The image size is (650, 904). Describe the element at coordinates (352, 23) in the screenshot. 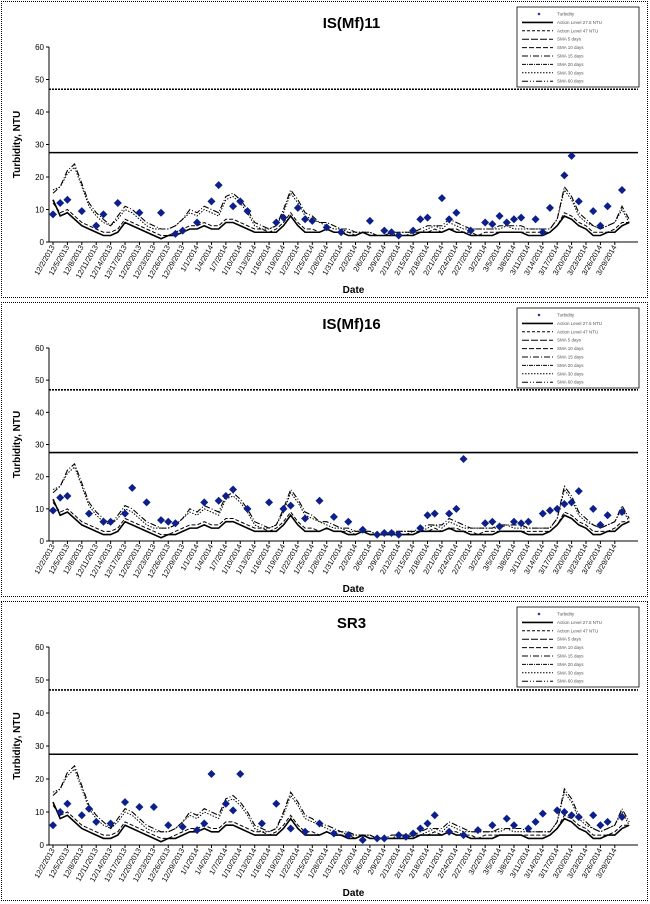

I see `chart-title: IS(Mf)11` at that location.